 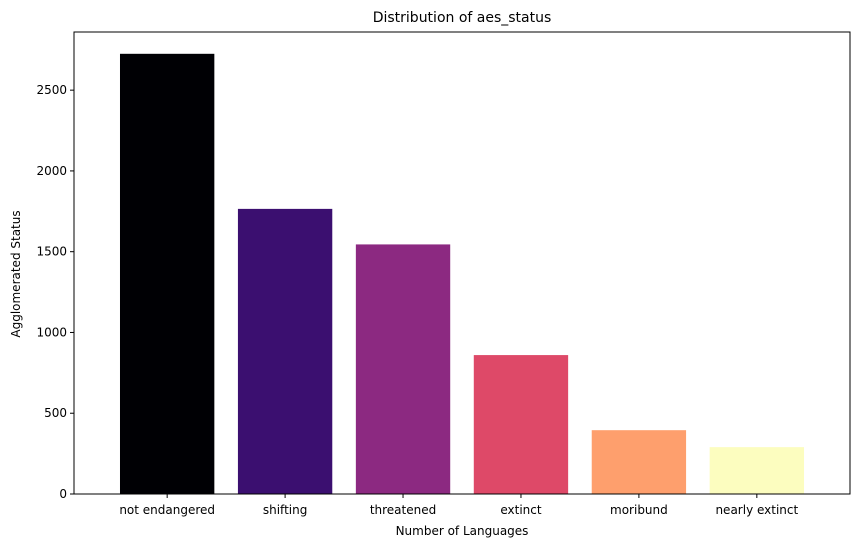 I want to click on y-tick-label: 500, so click(x=55, y=413).